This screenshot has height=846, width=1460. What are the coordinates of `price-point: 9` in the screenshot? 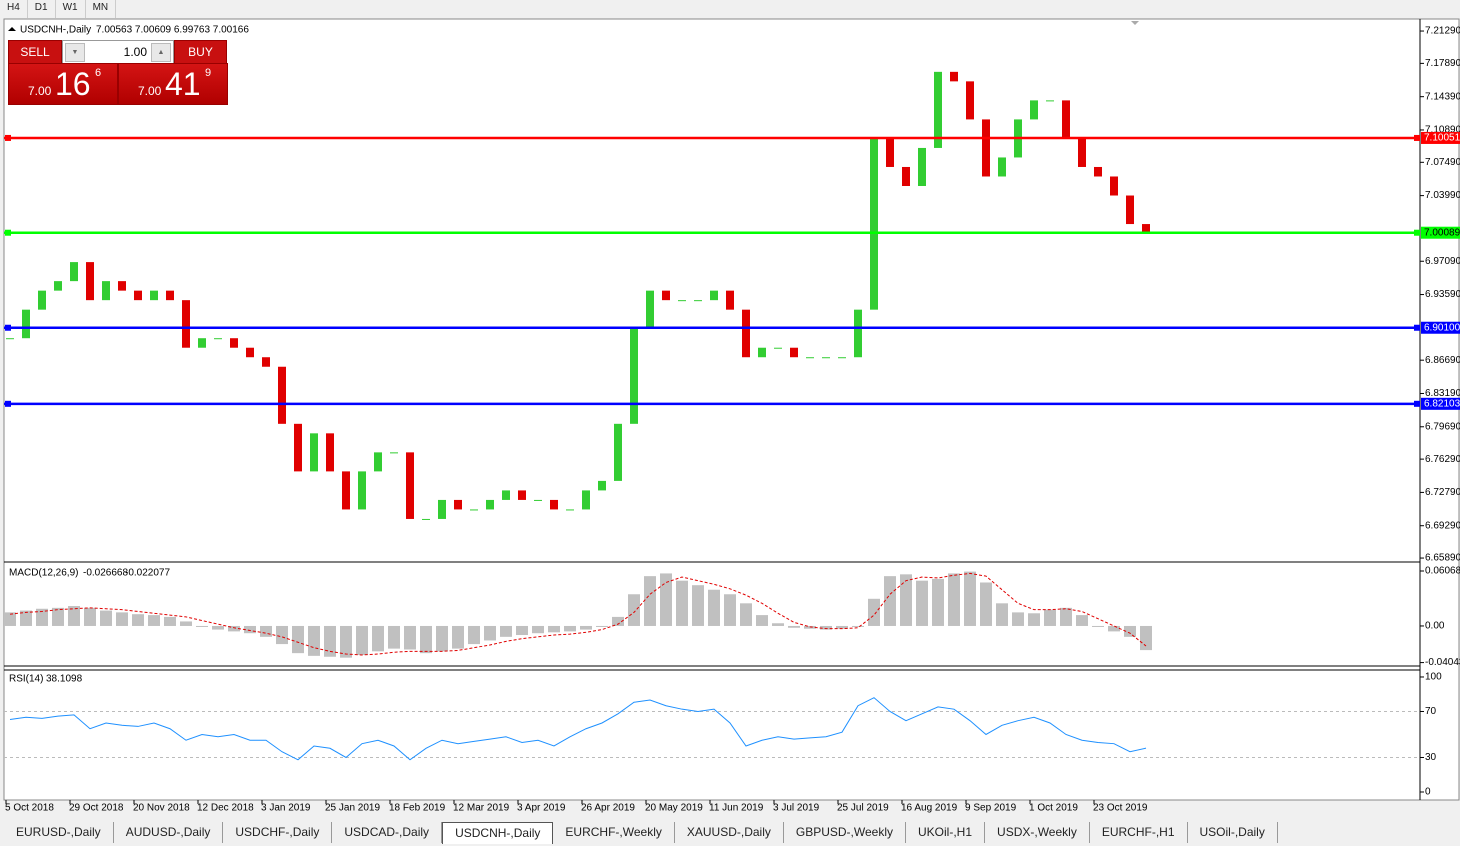 It's located at (208, 73).